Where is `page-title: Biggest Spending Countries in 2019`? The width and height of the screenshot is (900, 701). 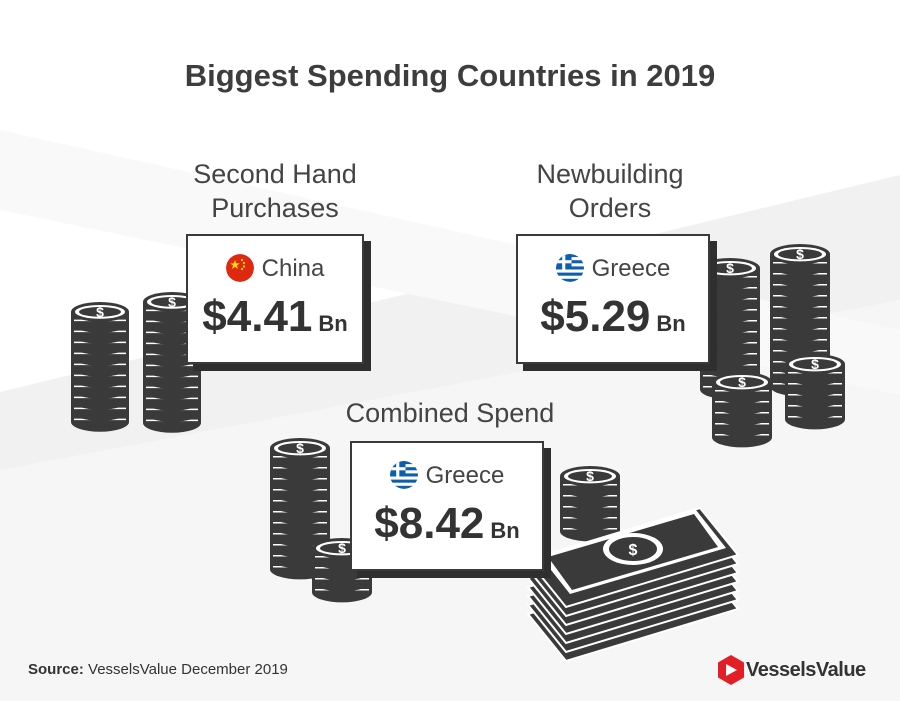 page-title: Biggest Spending Countries in 2019 is located at coordinates (450, 75).